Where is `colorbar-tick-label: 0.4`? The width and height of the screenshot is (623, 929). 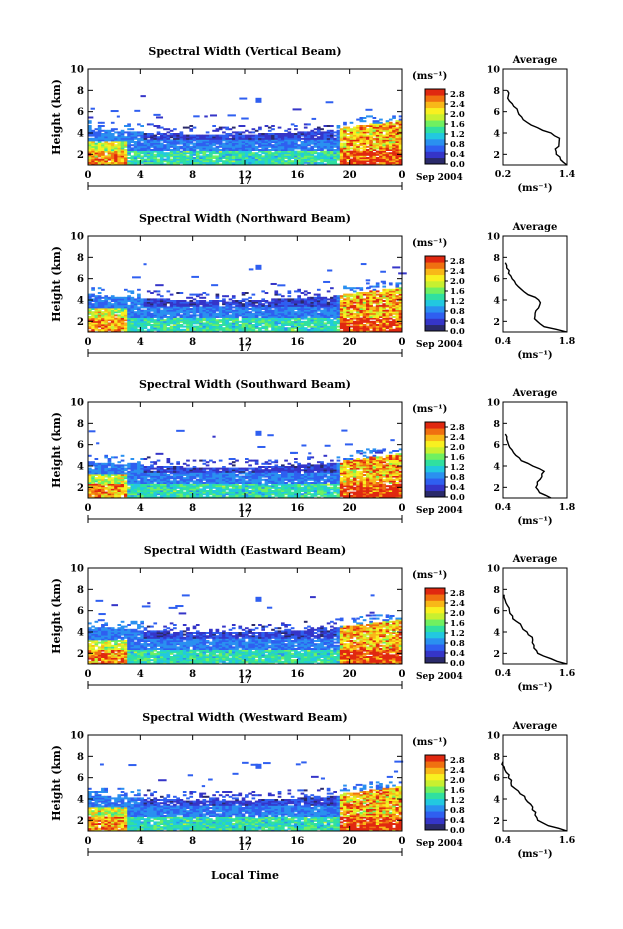
colorbar-tick-label: 0.4 is located at coordinates (457, 322).